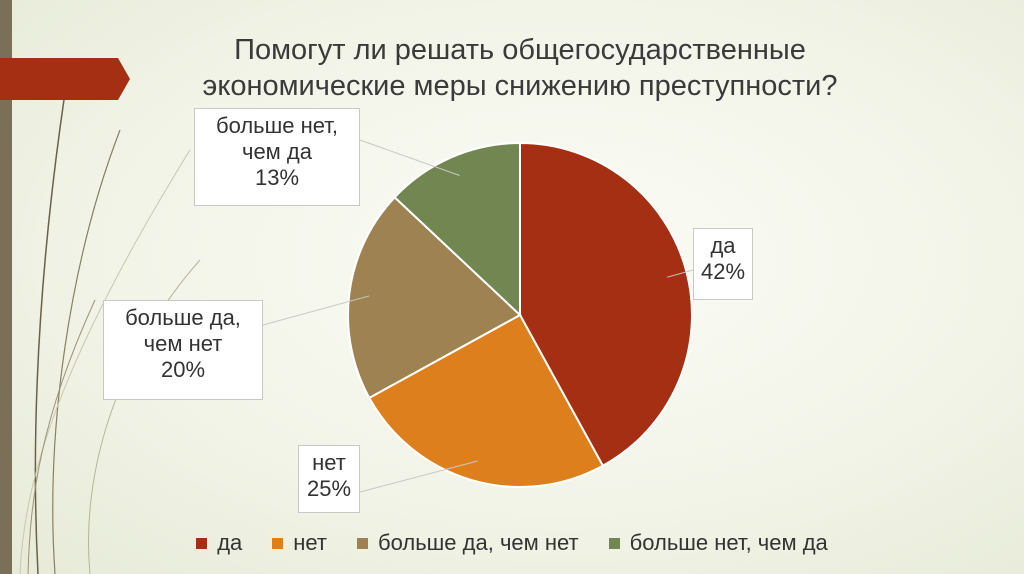 The height and width of the screenshot is (574, 1024). I want to click on legend-label-da: да, so click(230, 542).